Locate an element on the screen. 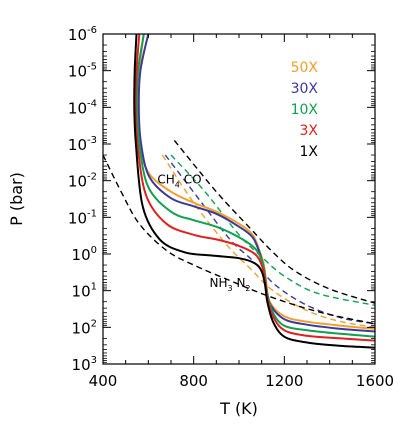 The width and height of the screenshot is (407, 431). legend: 50X 30X 10X 3X 1X is located at coordinates (305, 110).